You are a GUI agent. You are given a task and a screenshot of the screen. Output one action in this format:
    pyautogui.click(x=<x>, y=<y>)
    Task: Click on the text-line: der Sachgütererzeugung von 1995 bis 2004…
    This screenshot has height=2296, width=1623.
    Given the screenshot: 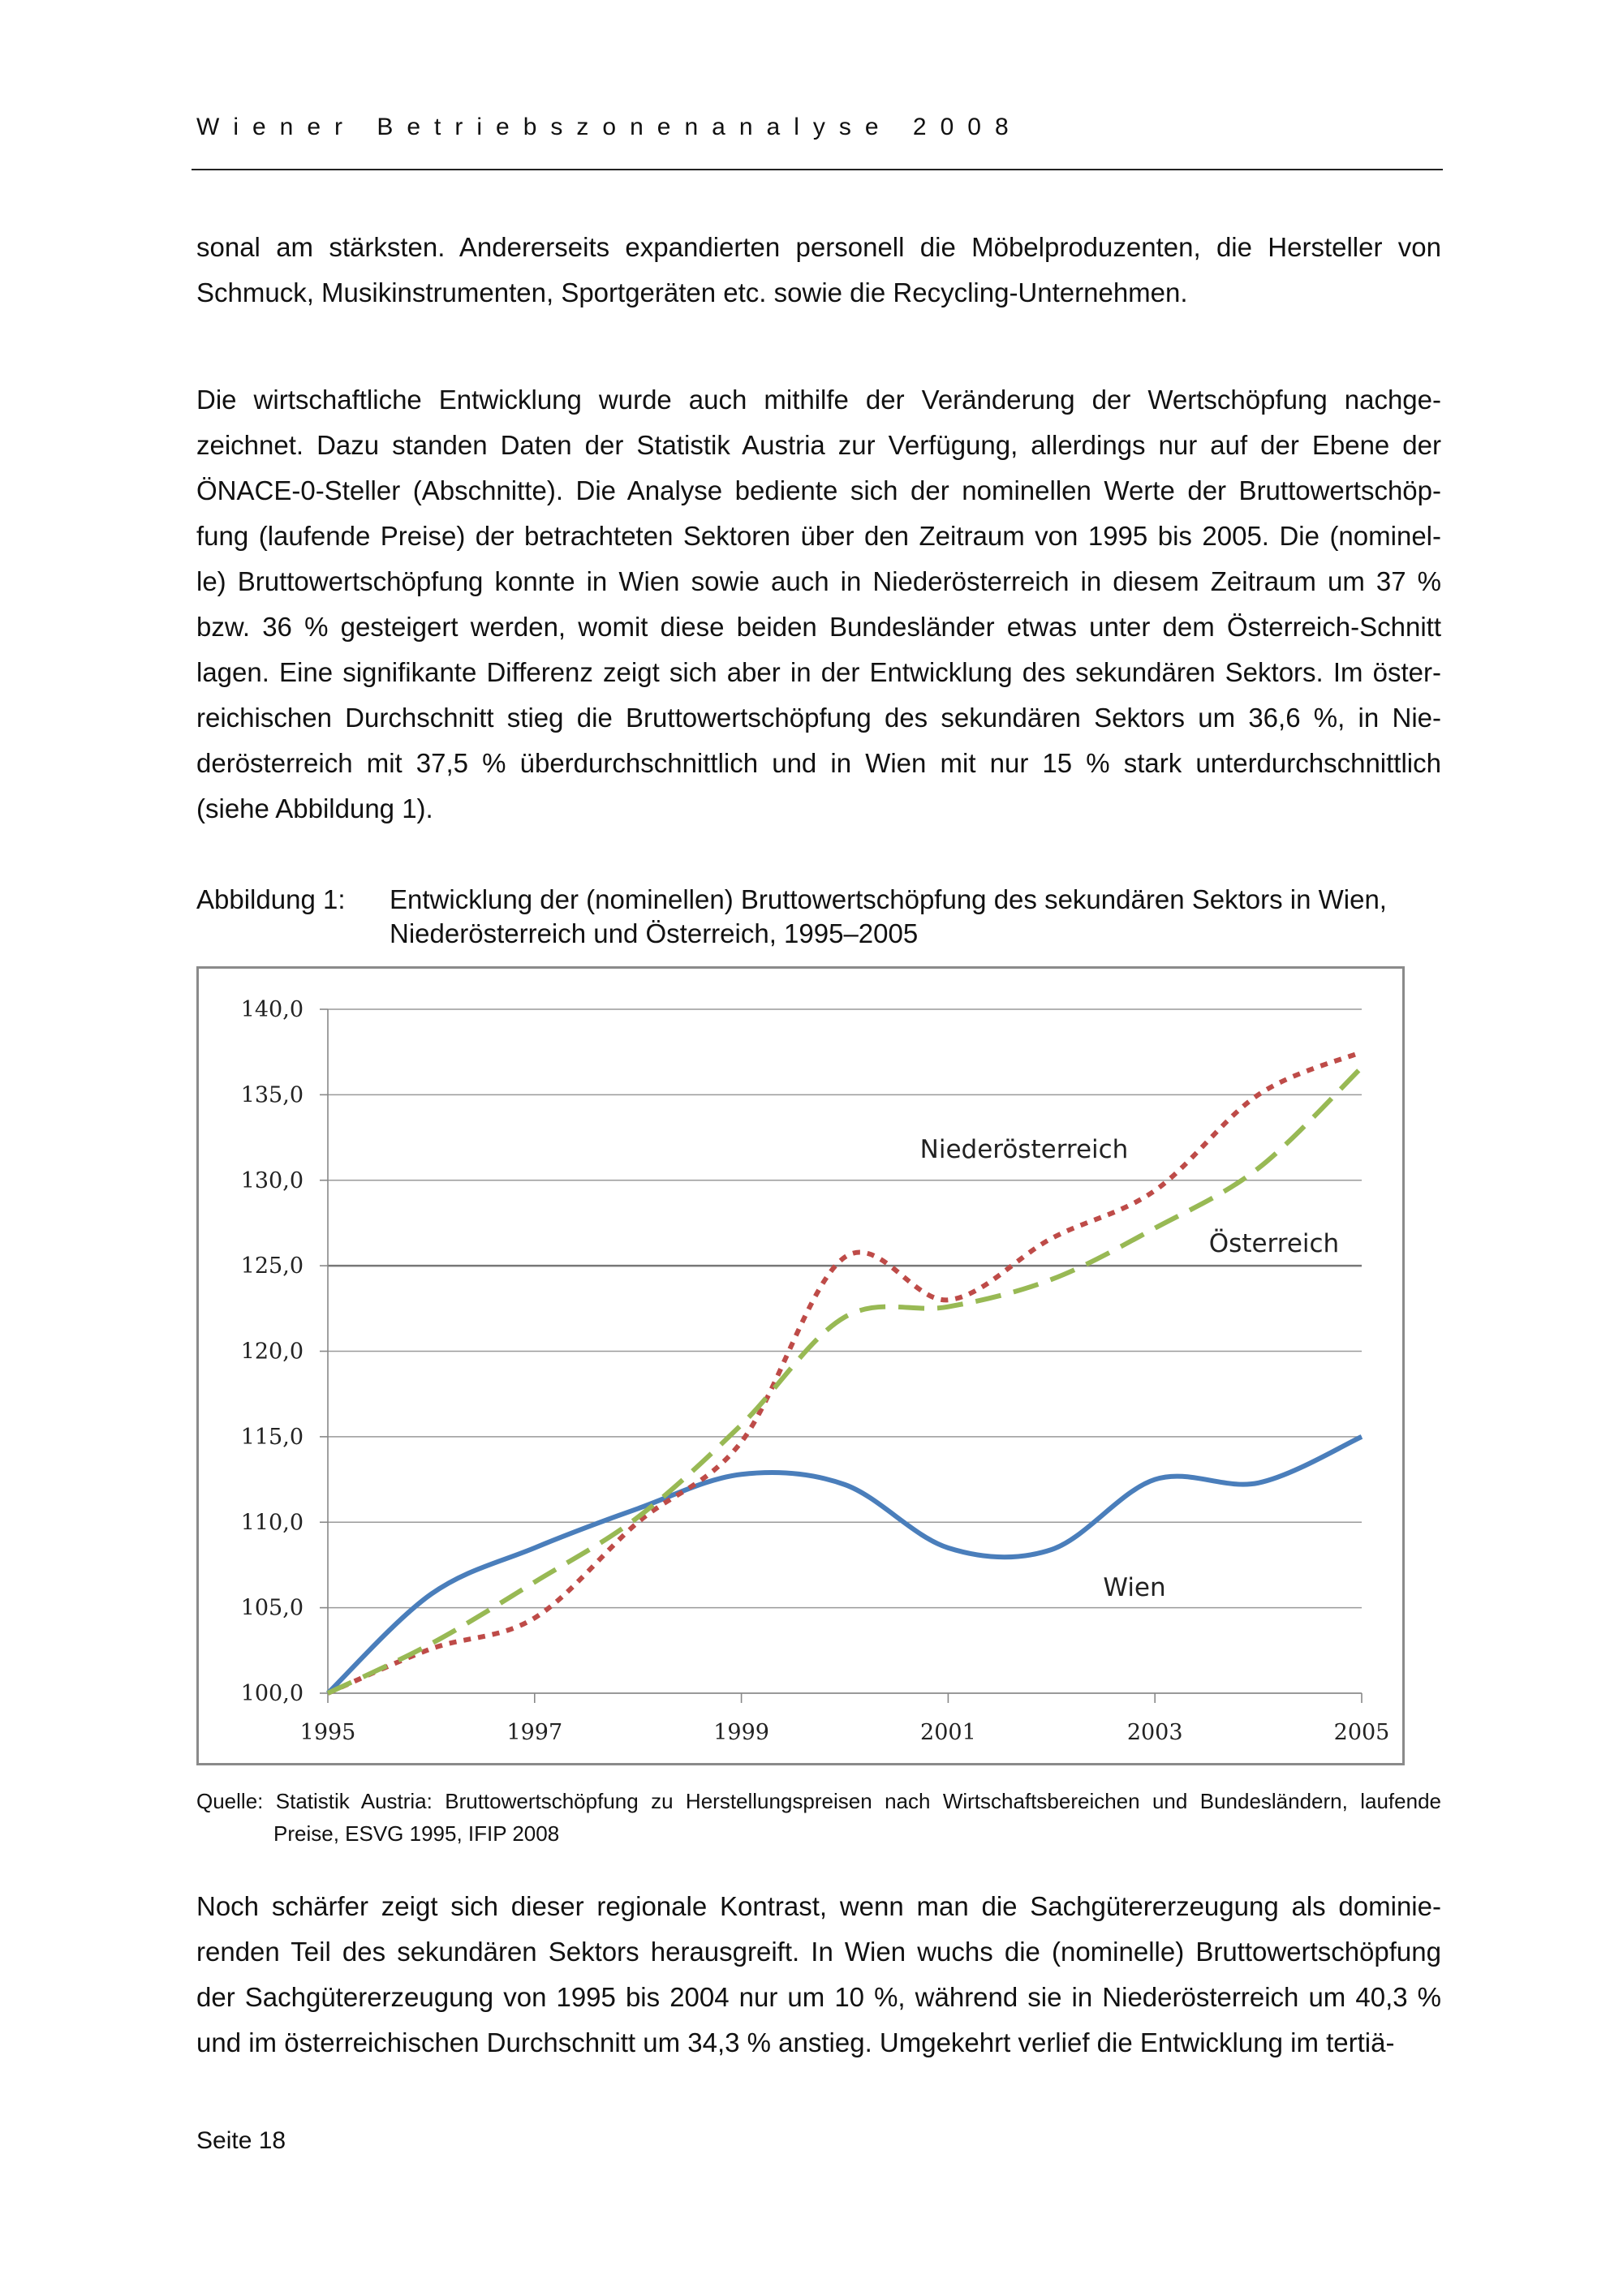 What is the action you would take?
    pyautogui.click(x=818, y=1997)
    